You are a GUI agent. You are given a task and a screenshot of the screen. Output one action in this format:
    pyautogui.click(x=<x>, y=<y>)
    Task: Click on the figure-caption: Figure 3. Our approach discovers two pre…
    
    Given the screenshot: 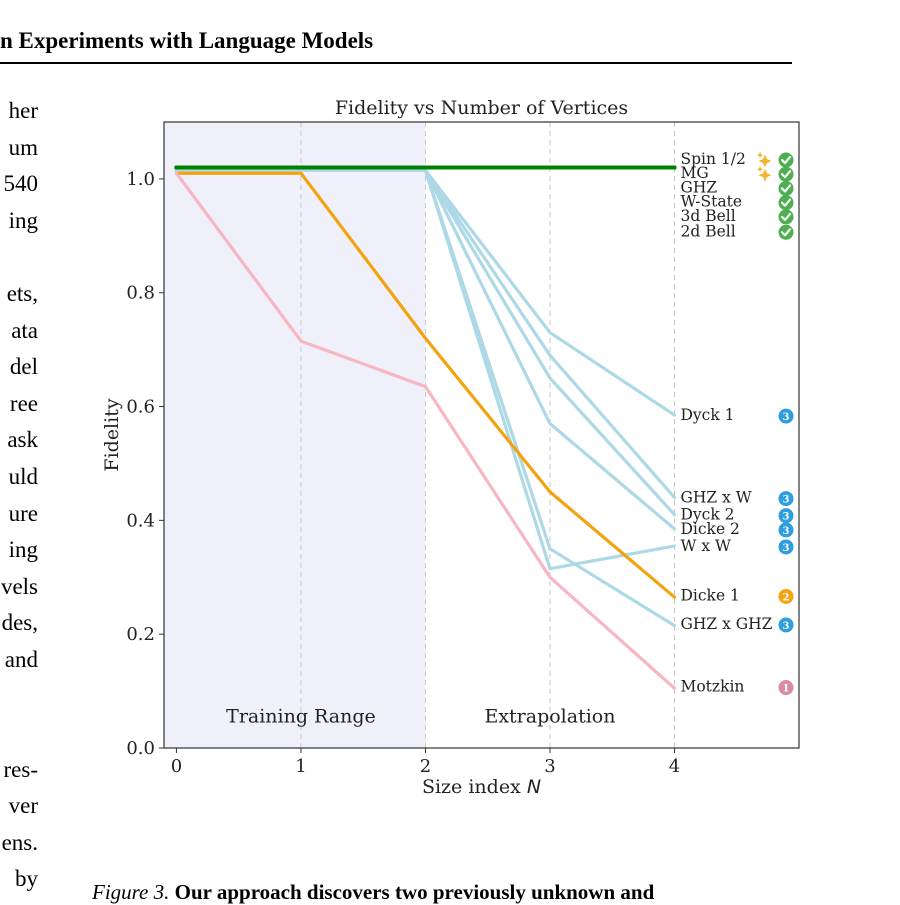 What is the action you would take?
    pyautogui.click(x=373, y=892)
    